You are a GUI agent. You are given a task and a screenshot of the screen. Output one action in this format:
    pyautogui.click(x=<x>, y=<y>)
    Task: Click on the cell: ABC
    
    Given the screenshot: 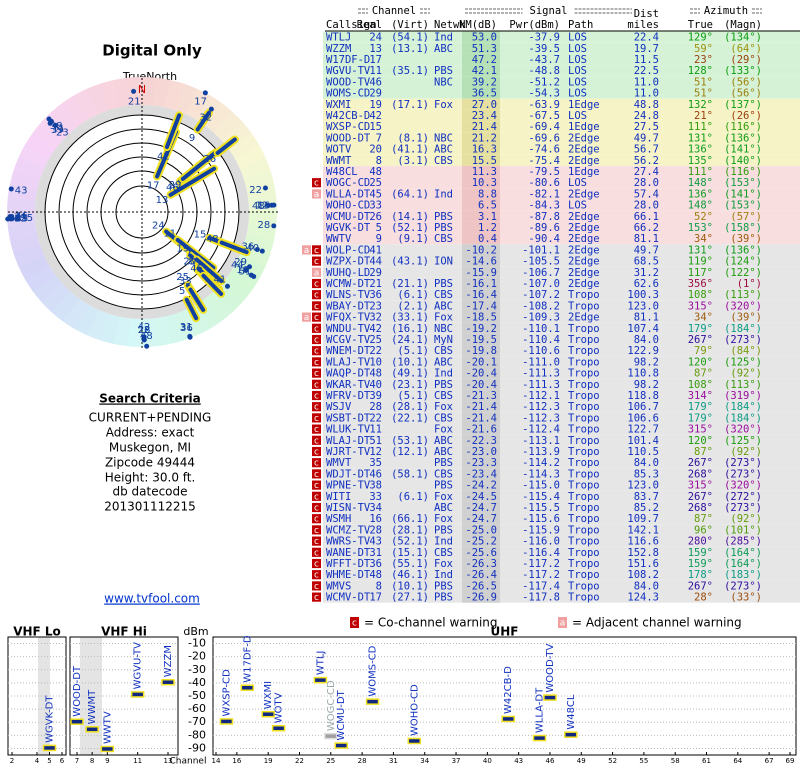 What is the action you would take?
    pyautogui.click(x=443, y=150)
    